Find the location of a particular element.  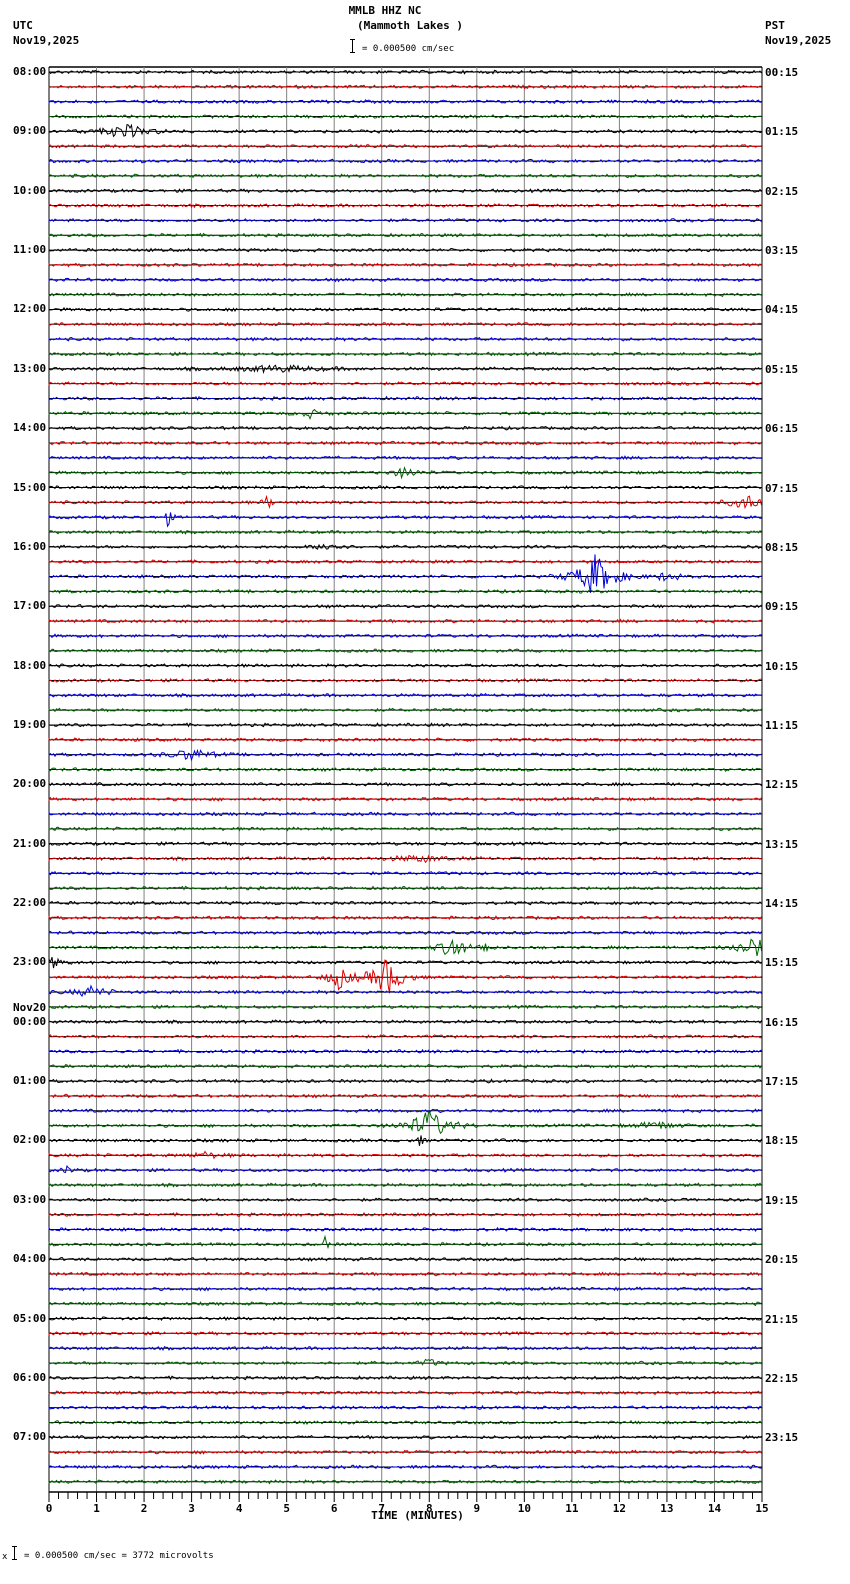

utc-hour-label: 11:00 is located at coordinates (30, 250).